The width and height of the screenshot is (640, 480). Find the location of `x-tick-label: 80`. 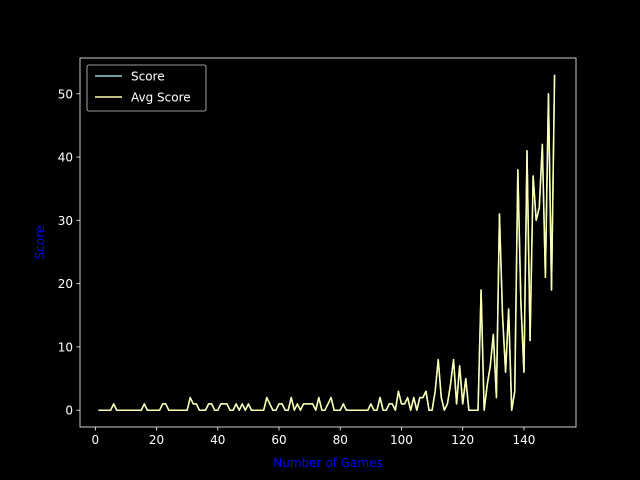

x-tick-label: 80 is located at coordinates (340, 440).